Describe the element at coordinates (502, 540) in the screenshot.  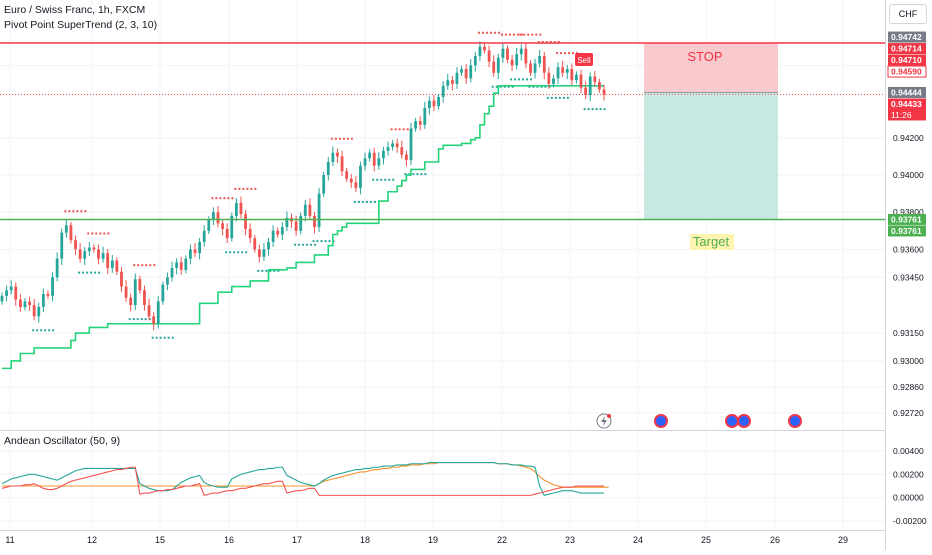
I see `time-tick-label: 22` at that location.